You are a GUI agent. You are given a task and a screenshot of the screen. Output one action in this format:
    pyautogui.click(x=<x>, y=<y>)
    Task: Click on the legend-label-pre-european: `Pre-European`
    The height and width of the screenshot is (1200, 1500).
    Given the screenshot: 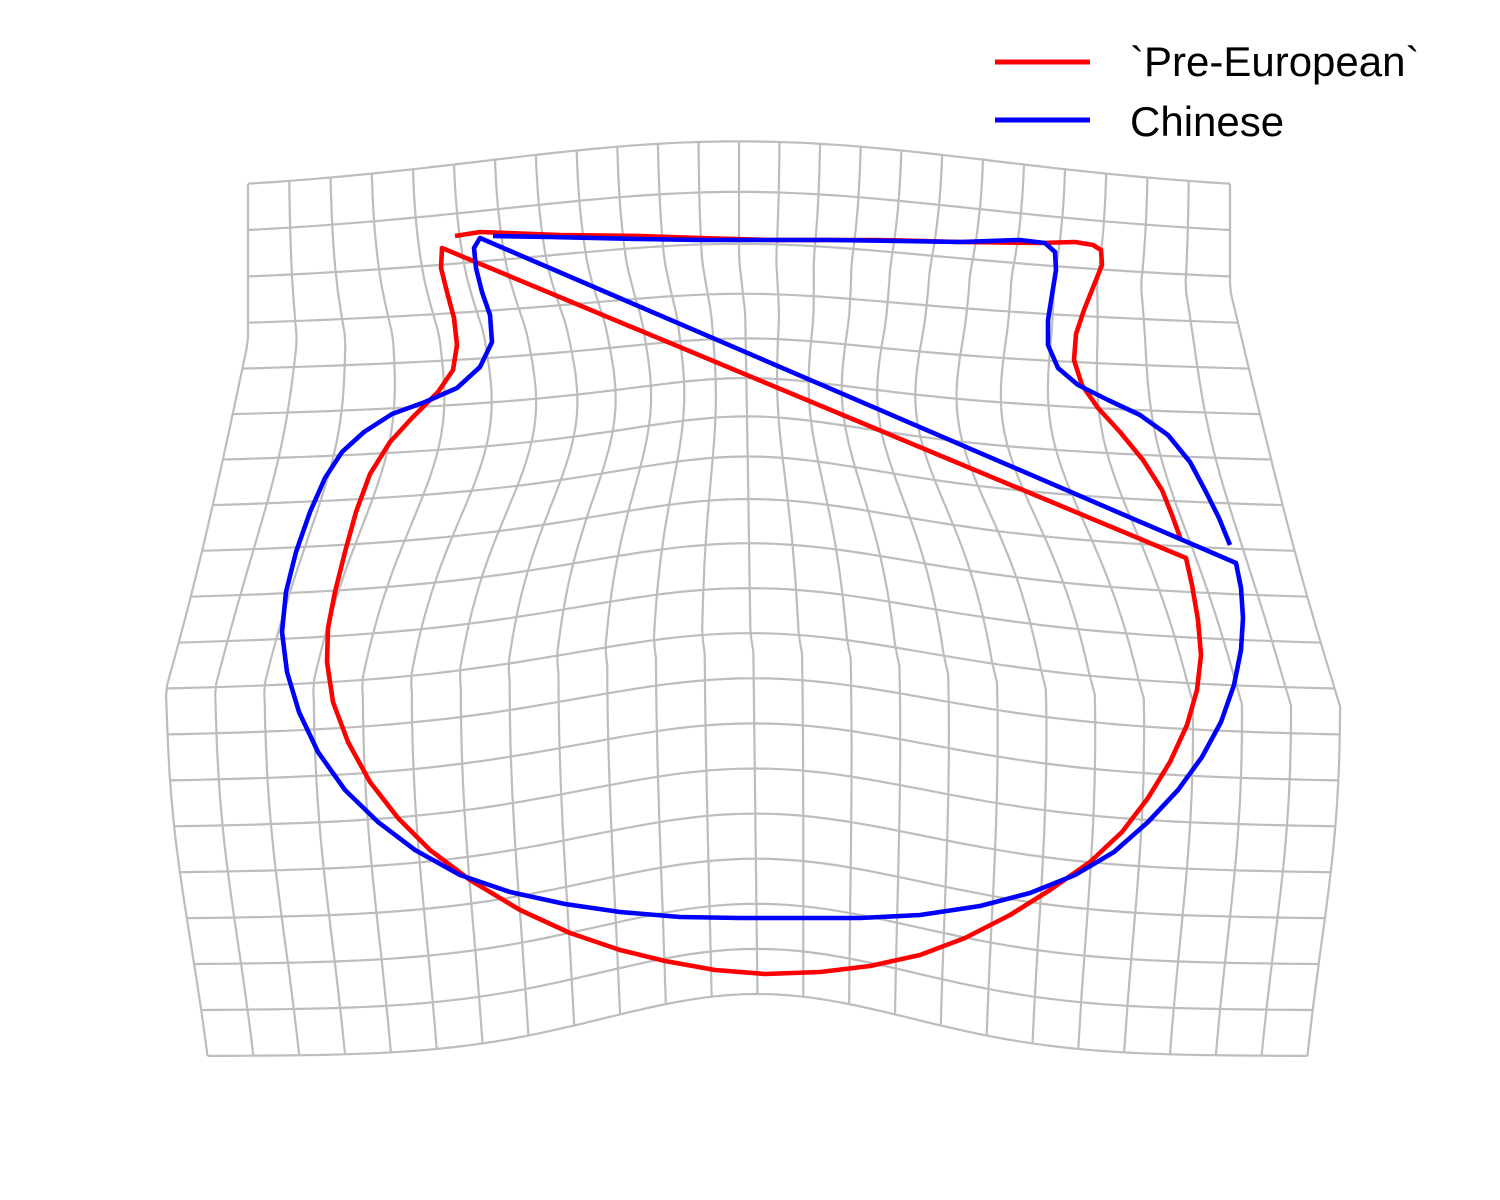 What is the action you would take?
    pyautogui.click(x=1274, y=61)
    